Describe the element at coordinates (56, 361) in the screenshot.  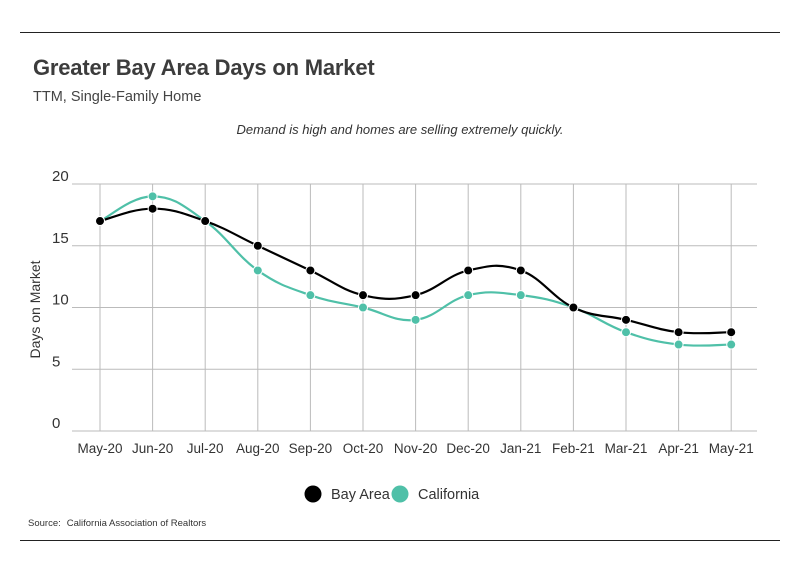
I see `y-tick-label: 5` at that location.